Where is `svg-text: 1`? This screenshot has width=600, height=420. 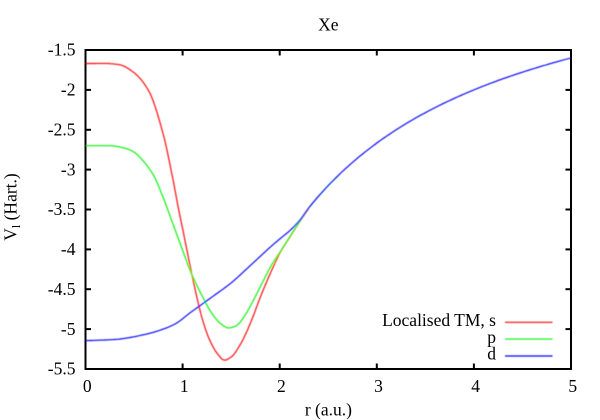
svg-text: 1 is located at coordinates (184, 386).